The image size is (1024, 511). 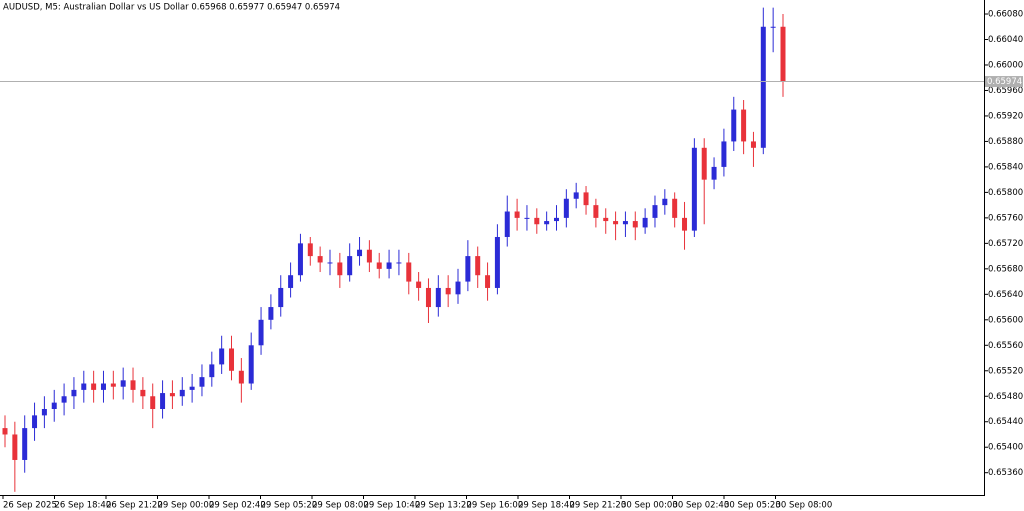 I want to click on y-tick-label: 0.65360, so click(x=1005, y=473).